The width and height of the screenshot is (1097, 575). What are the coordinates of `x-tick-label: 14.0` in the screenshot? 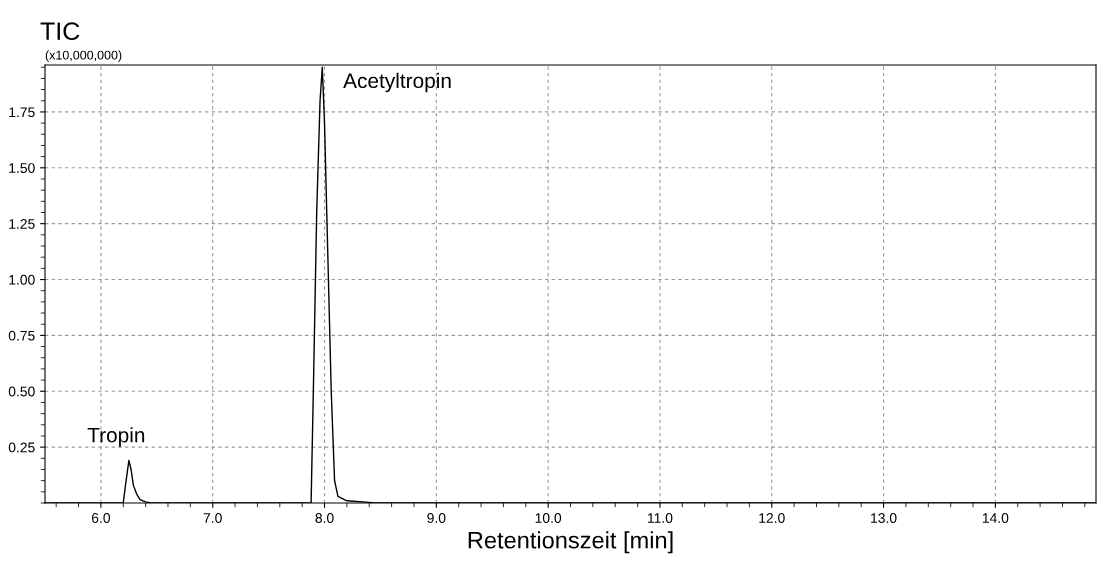 It's located at (995, 518).